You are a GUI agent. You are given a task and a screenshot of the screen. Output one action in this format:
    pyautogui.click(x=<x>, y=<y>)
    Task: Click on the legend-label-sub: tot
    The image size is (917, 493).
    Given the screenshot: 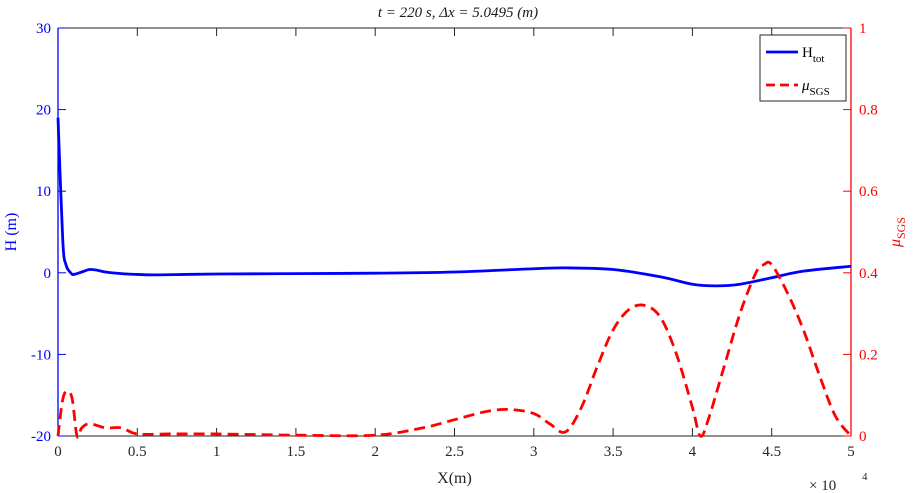 What is the action you would take?
    pyautogui.click(x=819, y=59)
    